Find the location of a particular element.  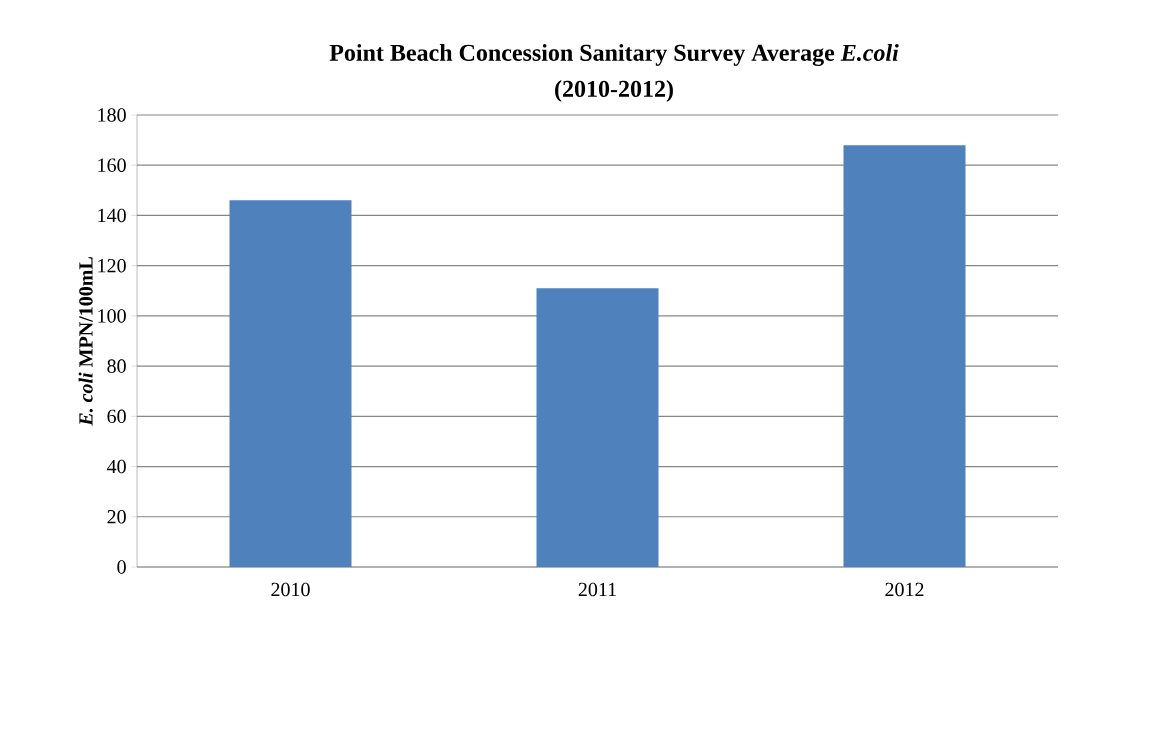

y-tick-label: 160 is located at coordinates (112, 165).